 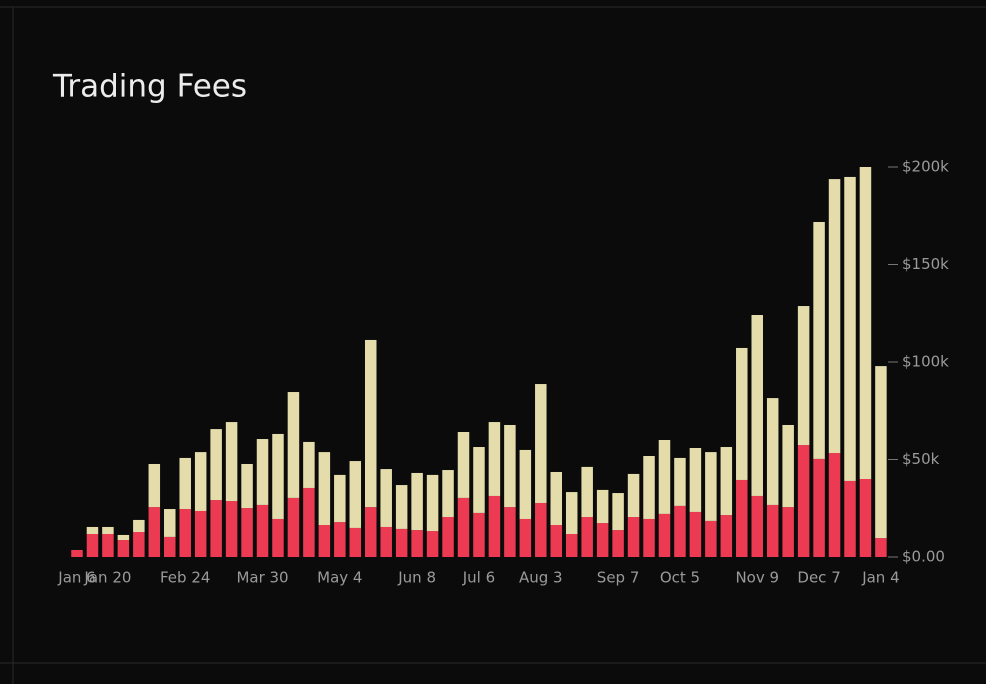 I want to click on x-tick-label: May 4, so click(x=339, y=578).